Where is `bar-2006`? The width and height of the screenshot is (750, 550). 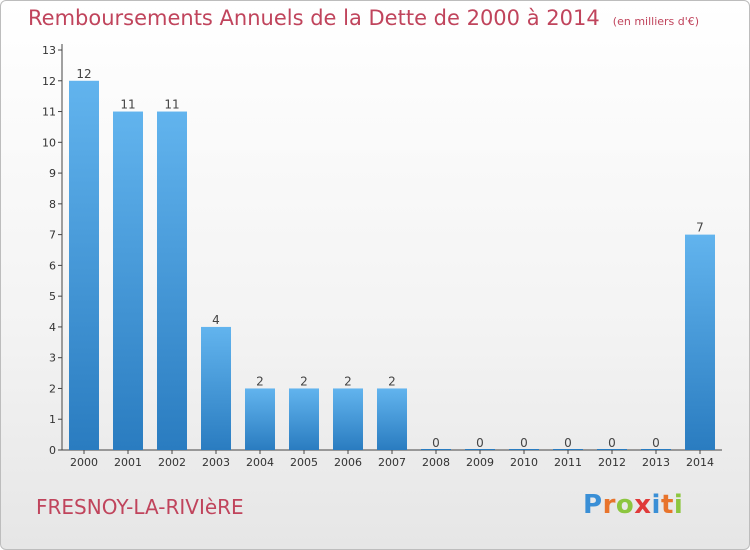
bar-2006 is located at coordinates (348, 419).